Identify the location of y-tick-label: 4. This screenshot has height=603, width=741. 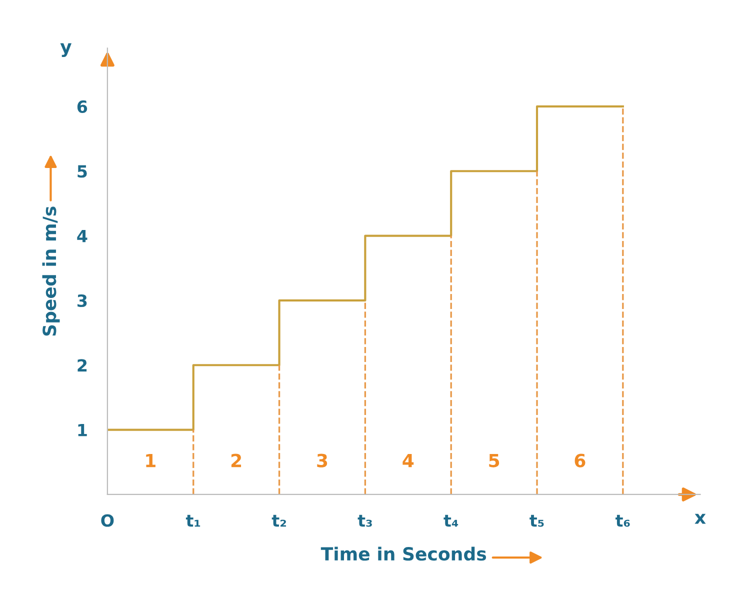
(82, 236).